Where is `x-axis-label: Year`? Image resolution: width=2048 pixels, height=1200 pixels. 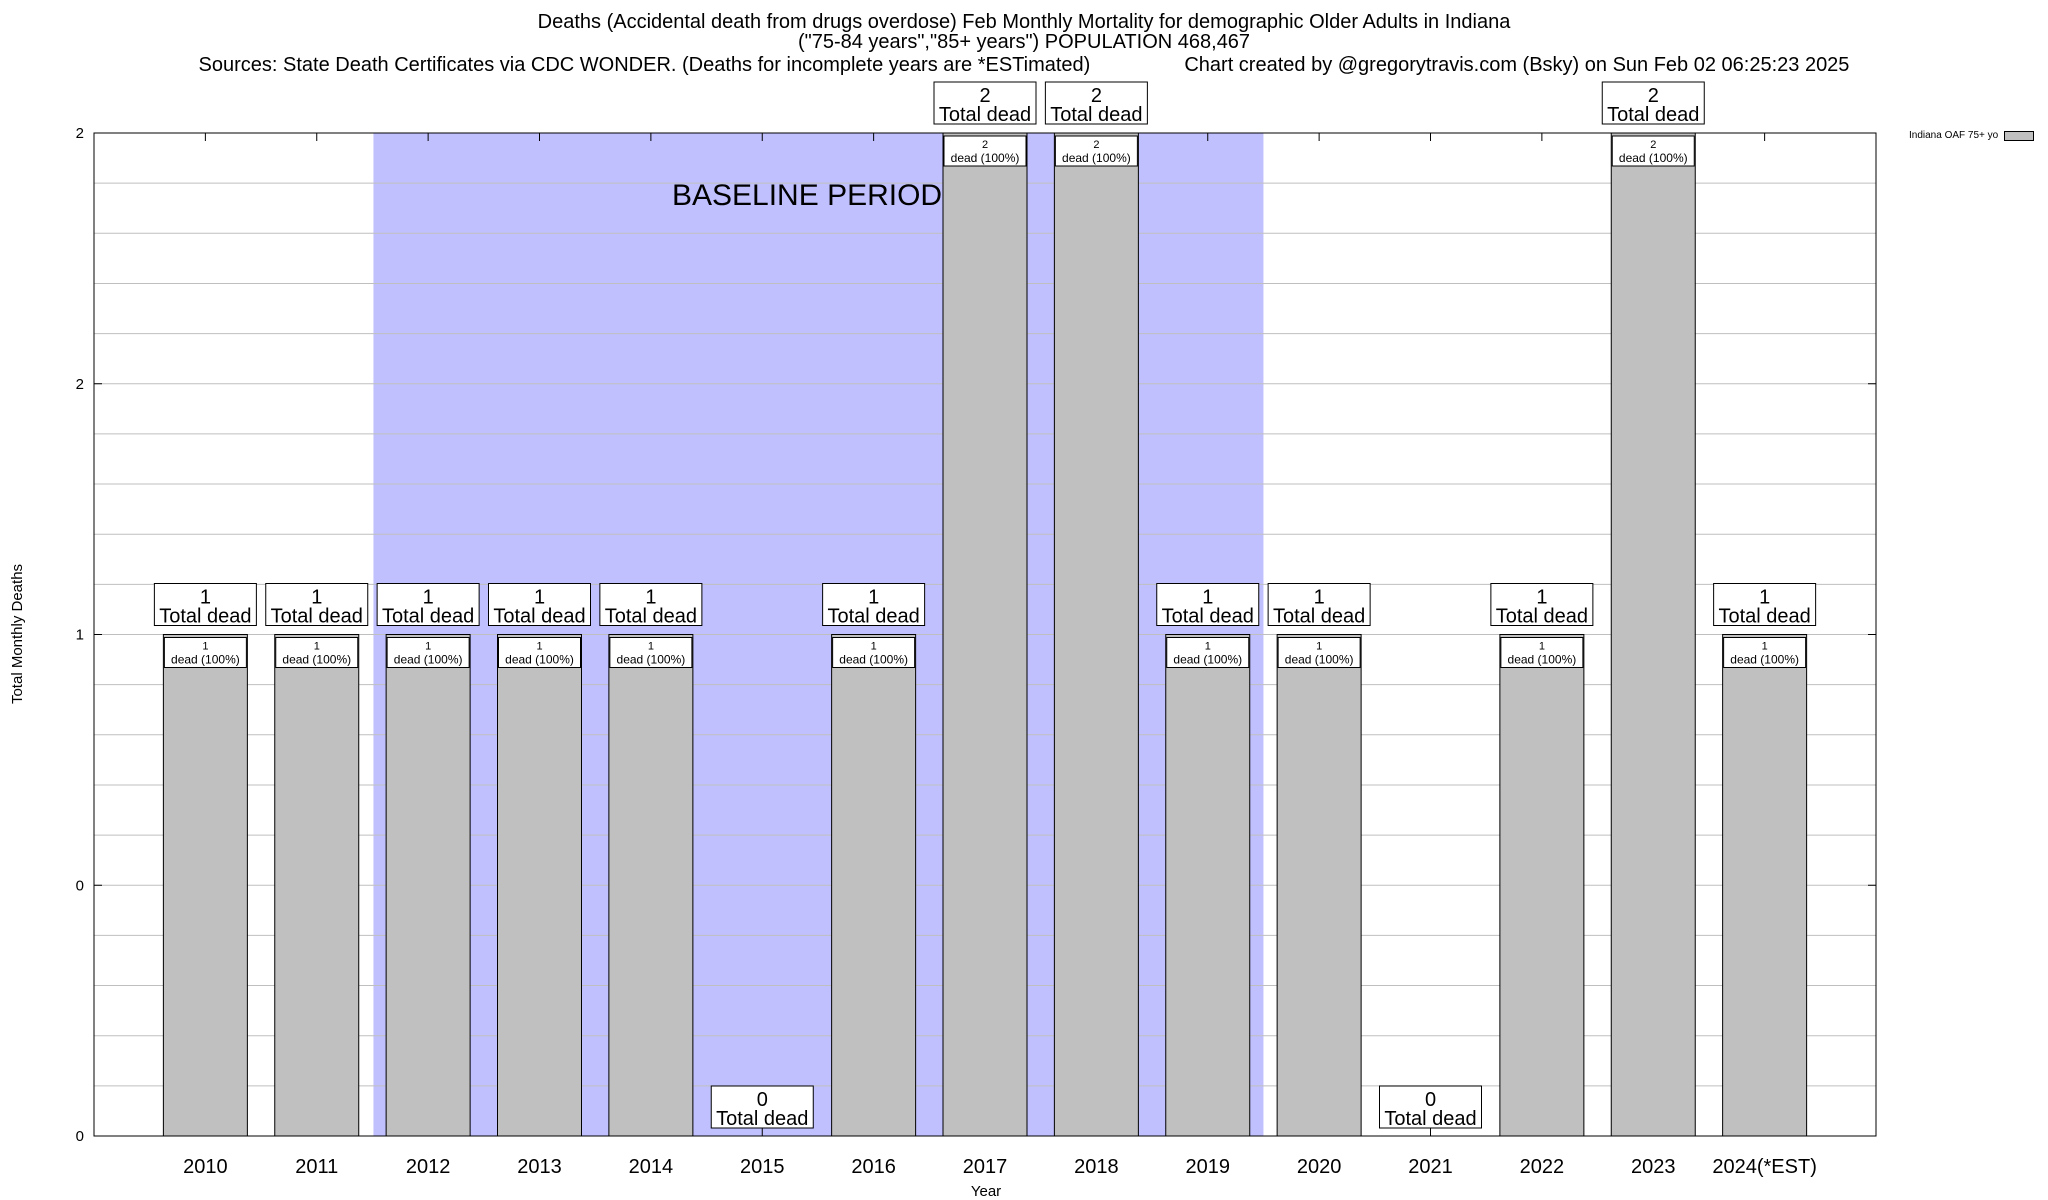 x-axis-label: Year is located at coordinates (986, 1191).